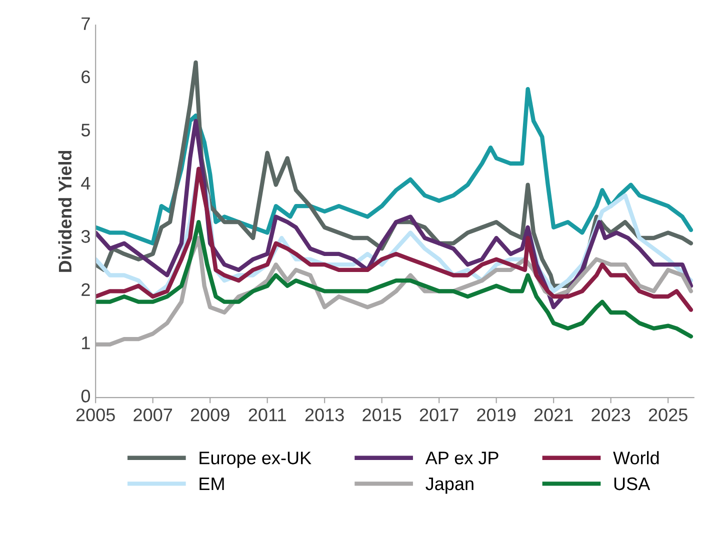 Image resolution: width=708 pixels, height=560 pixels. I want to click on y-tick-label: 5, so click(85, 130).